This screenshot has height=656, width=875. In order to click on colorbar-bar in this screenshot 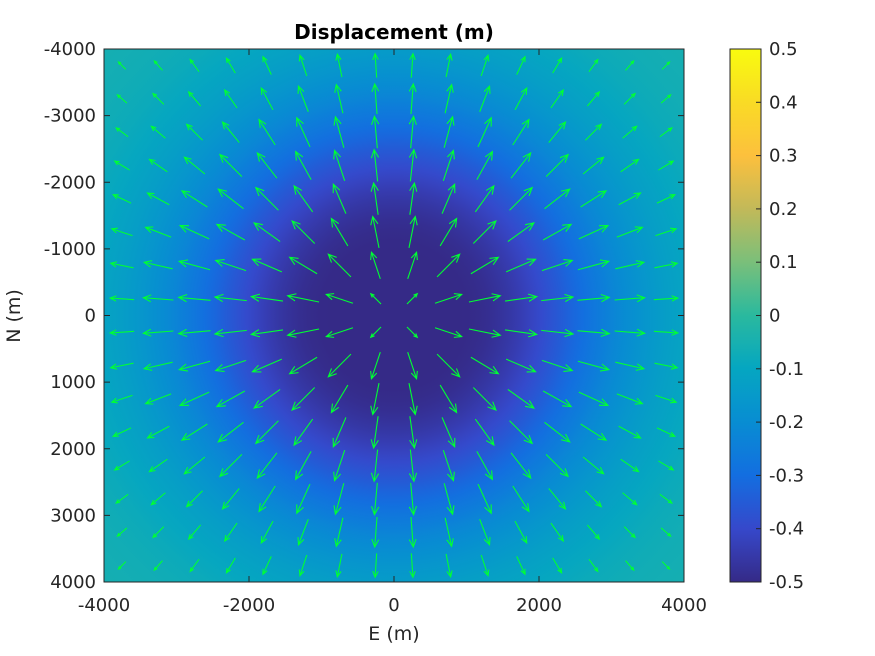, I will do `click(745, 315)`.